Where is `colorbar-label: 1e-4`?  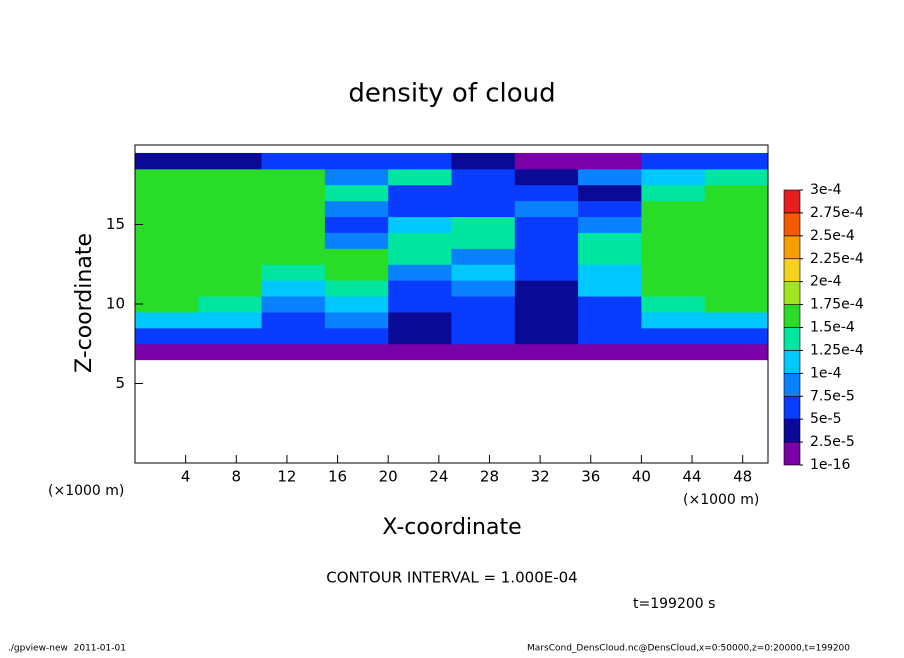 colorbar-label: 1e-4 is located at coordinates (826, 373).